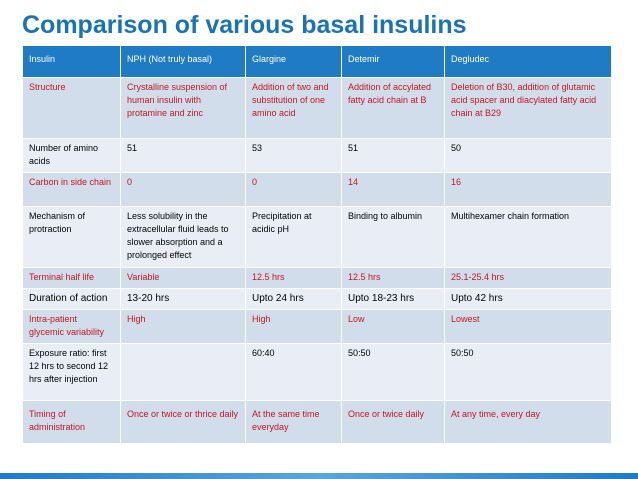 Image resolution: width=638 pixels, height=479 pixels. What do you see at coordinates (393, 189) in the screenshot?
I see `table-cell: 14` at bounding box center [393, 189].